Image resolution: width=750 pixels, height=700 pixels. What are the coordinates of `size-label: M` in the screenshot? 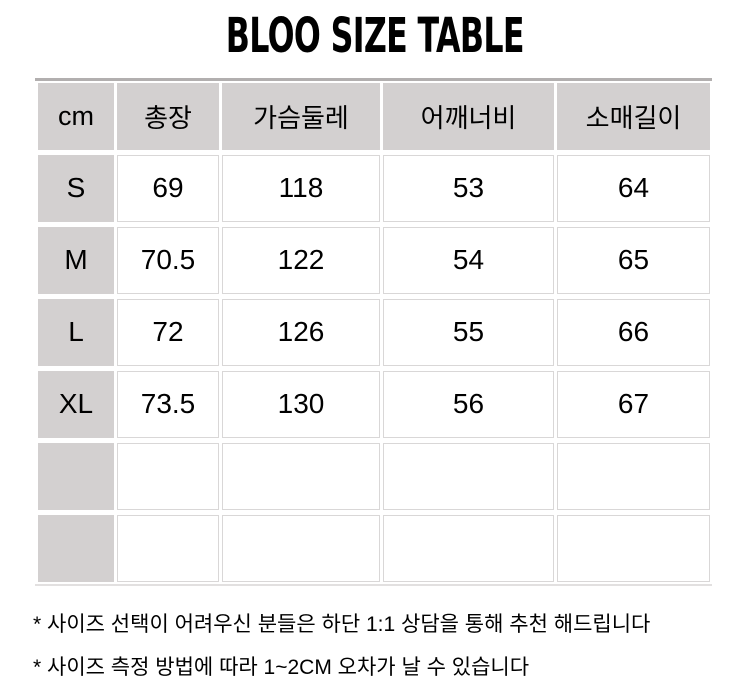 It's located at (76, 260).